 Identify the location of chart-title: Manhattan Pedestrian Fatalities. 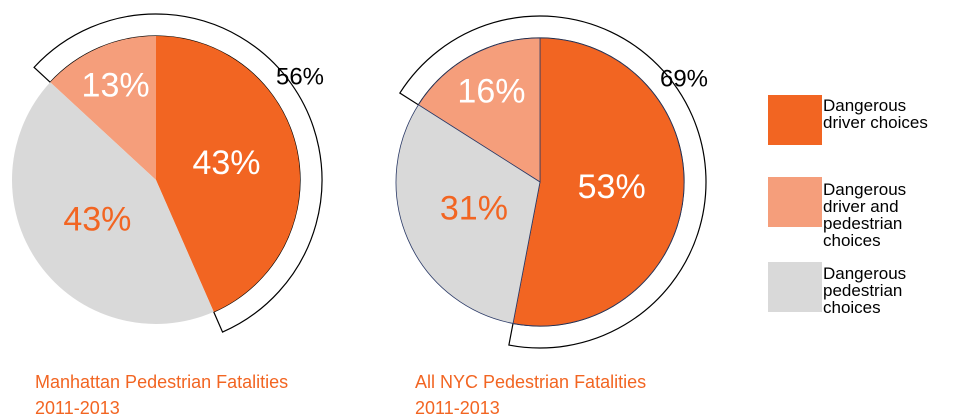
(161, 382).